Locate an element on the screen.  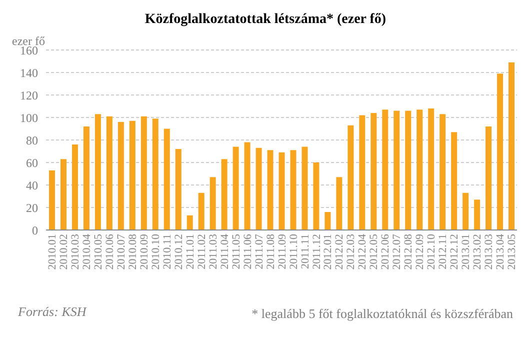
chart-title: Közfoglalkoztatottak létszáma* (ezer fő) is located at coordinates (266, 20).